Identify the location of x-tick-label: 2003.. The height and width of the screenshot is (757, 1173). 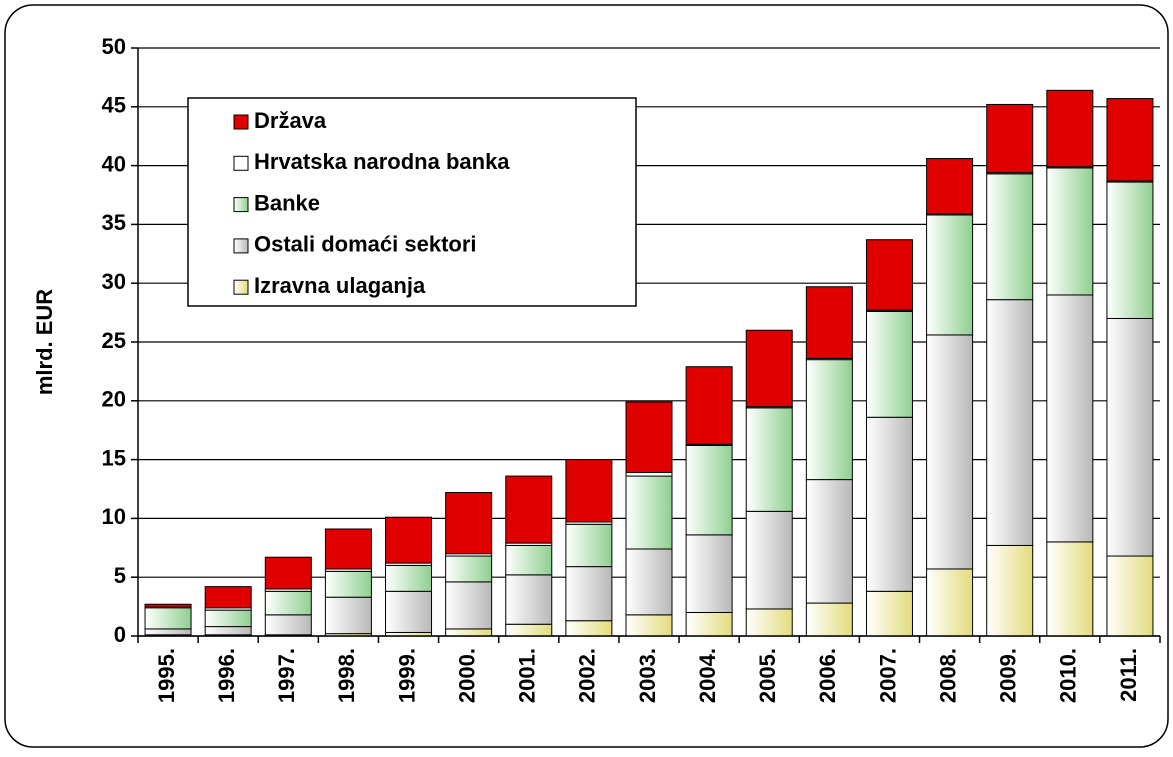
(647, 675).